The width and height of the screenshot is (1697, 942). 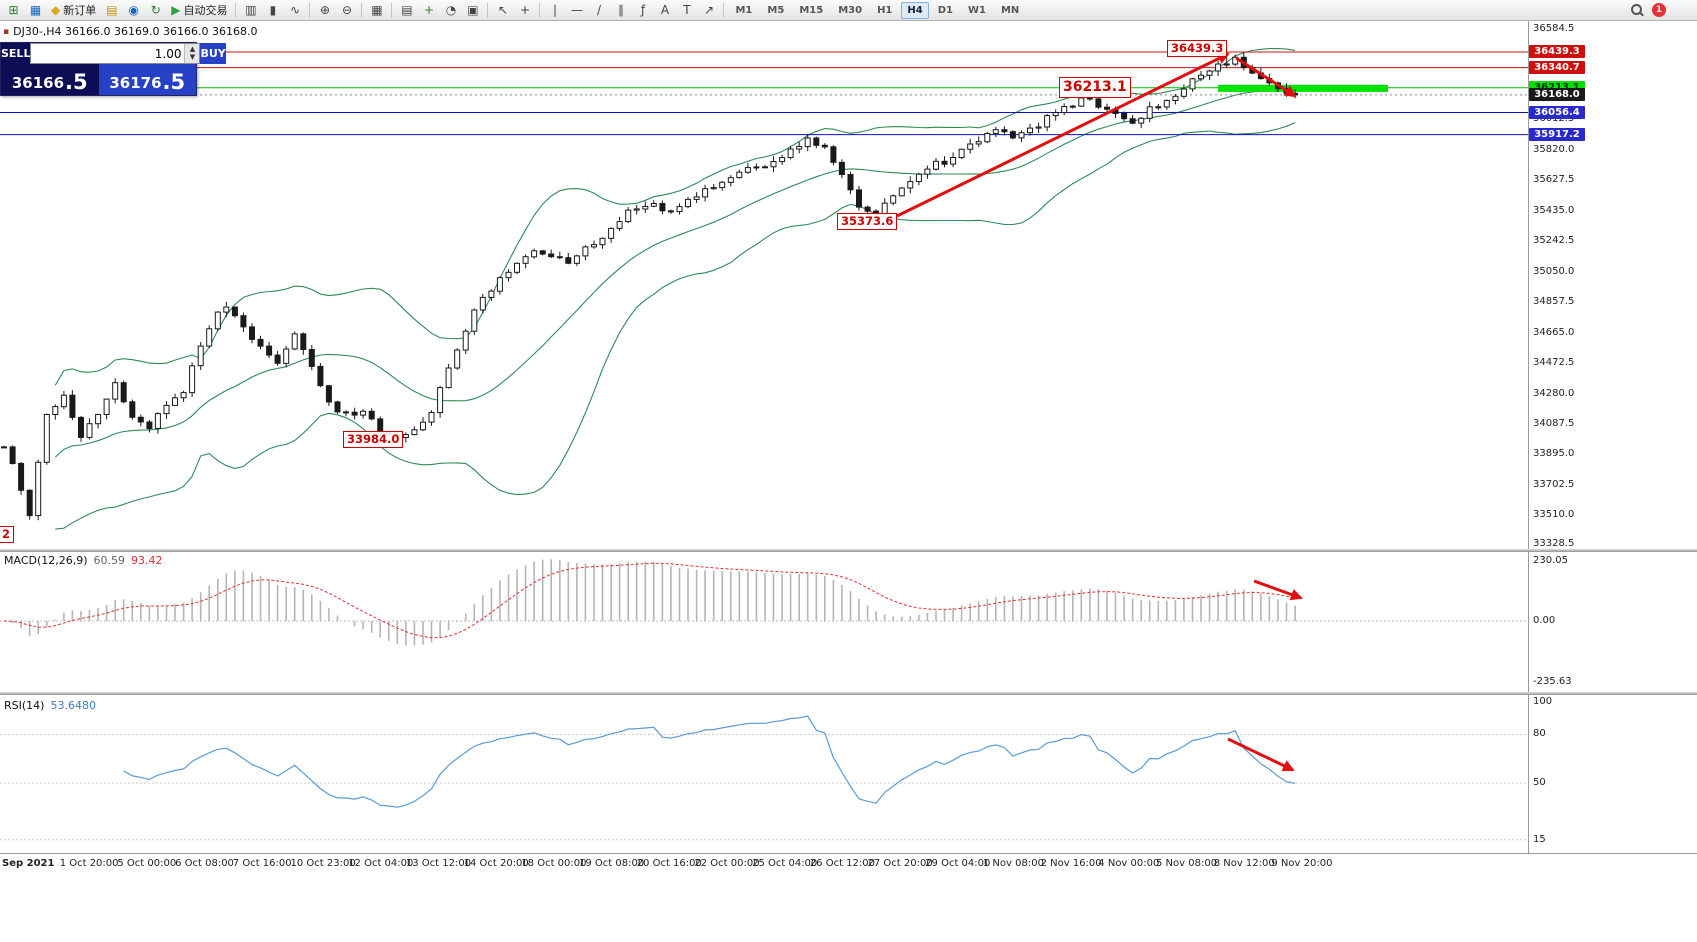 What do you see at coordinates (811, 10) in the screenshot?
I see `timeframe-button-m15: M15` at bounding box center [811, 10].